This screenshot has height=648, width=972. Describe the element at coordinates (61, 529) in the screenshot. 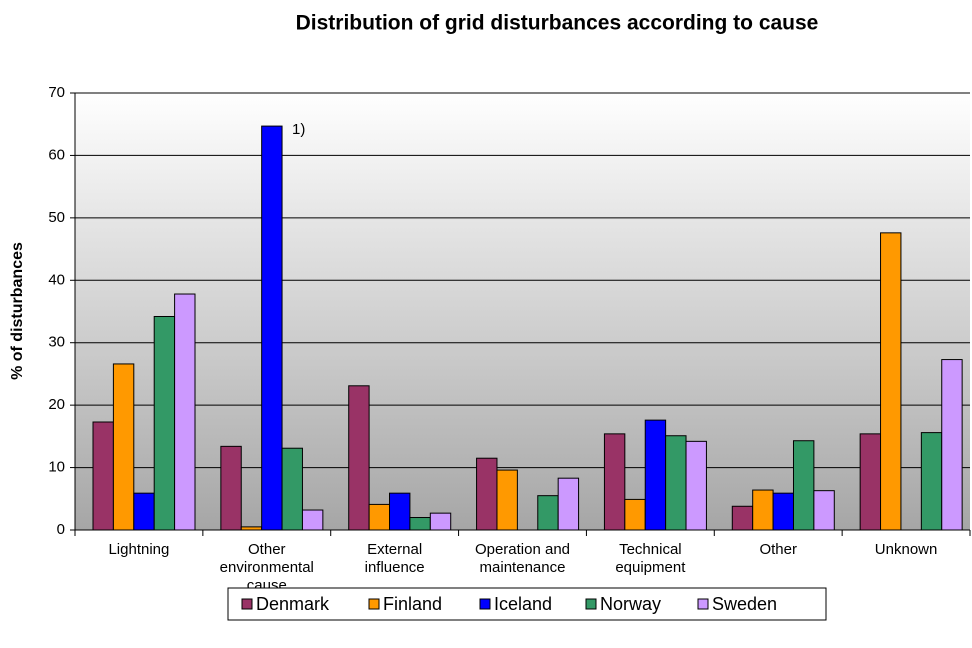

I see `y-tick-label: 0` at that location.